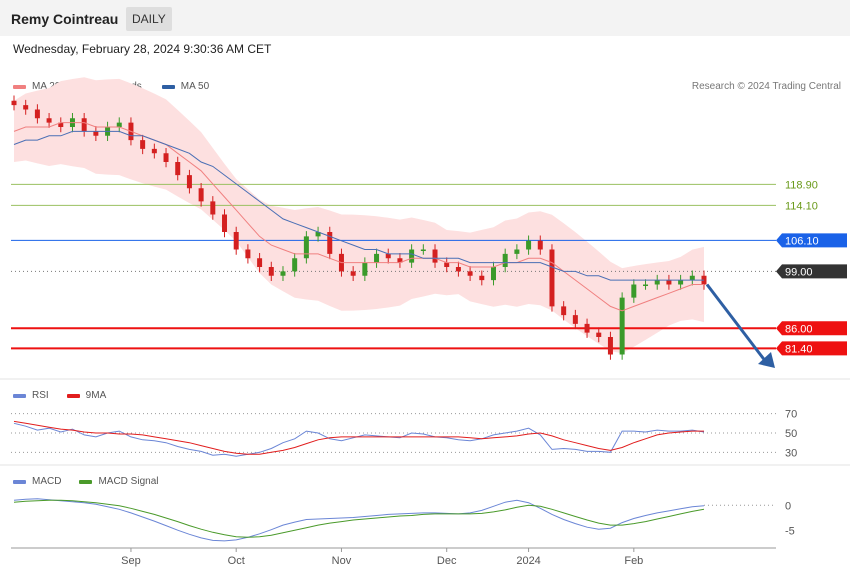 This screenshot has width=850, height=576. What do you see at coordinates (799, 329) in the screenshot?
I see `level-label-86.00: 86.00` at bounding box center [799, 329].